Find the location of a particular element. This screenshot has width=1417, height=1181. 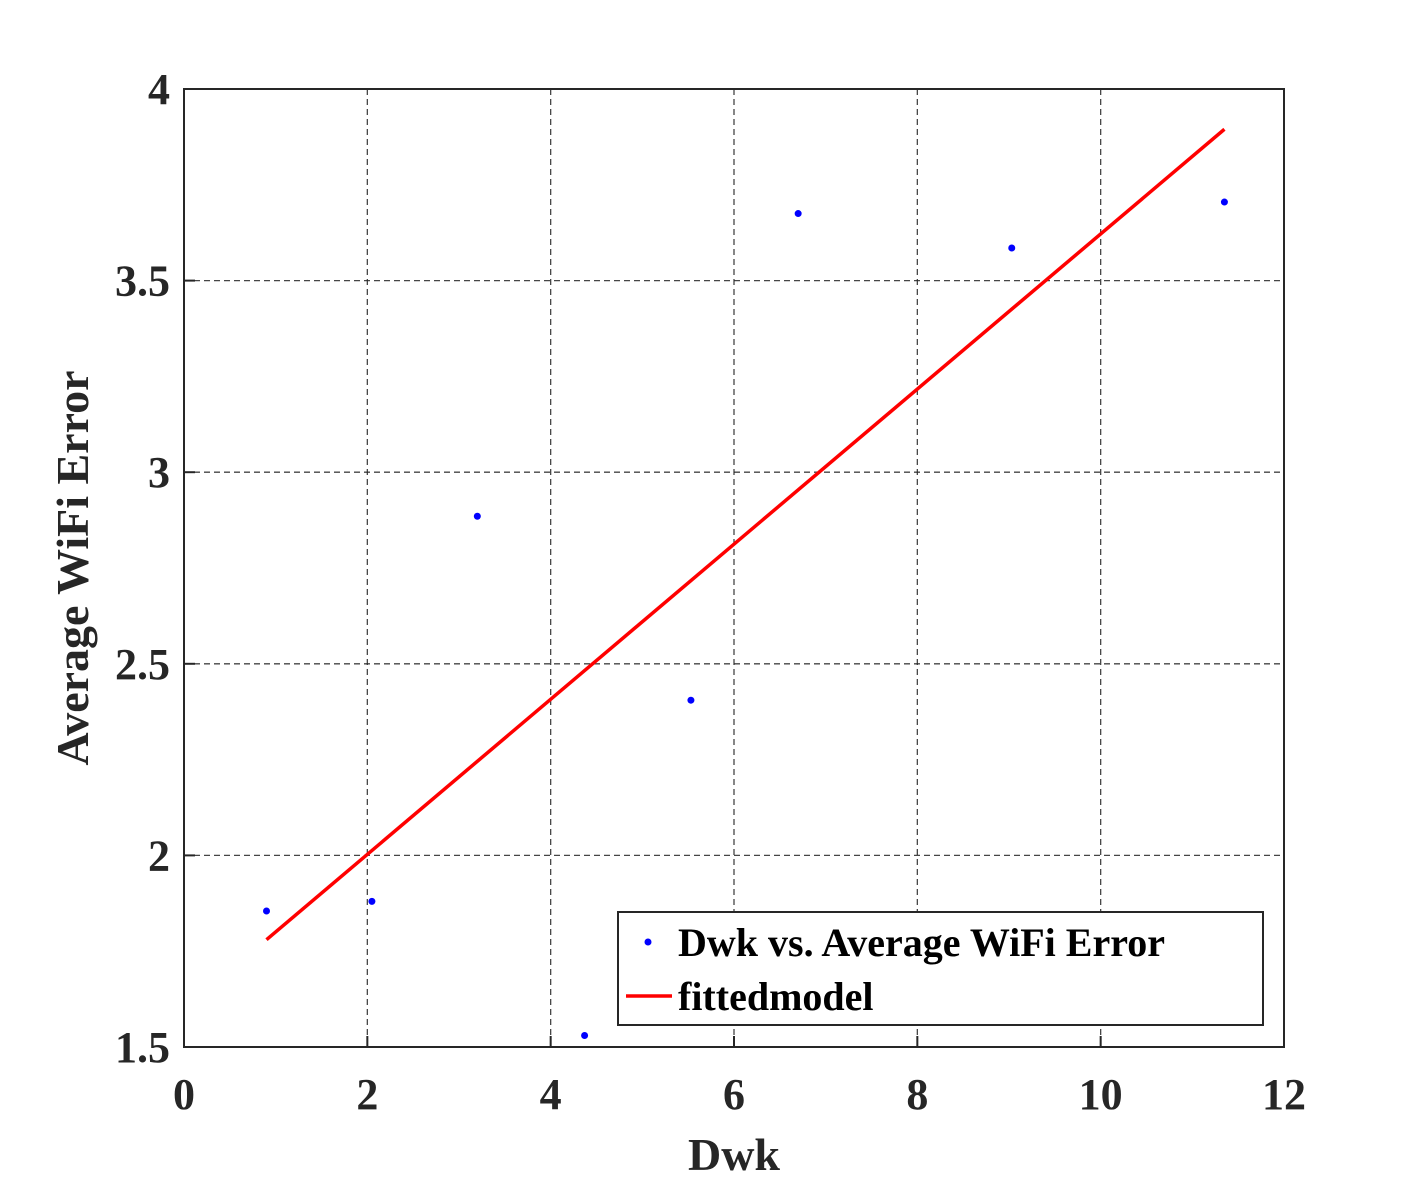

y-axis-label: Average WiFi Error is located at coordinates (72, 567).